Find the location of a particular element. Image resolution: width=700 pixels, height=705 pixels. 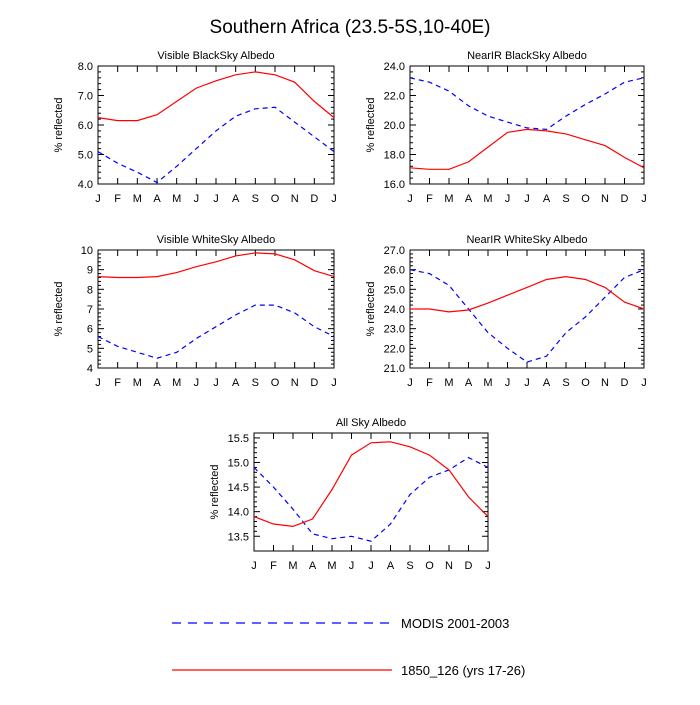

y-tick-label: 5.0 is located at coordinates (85, 156).